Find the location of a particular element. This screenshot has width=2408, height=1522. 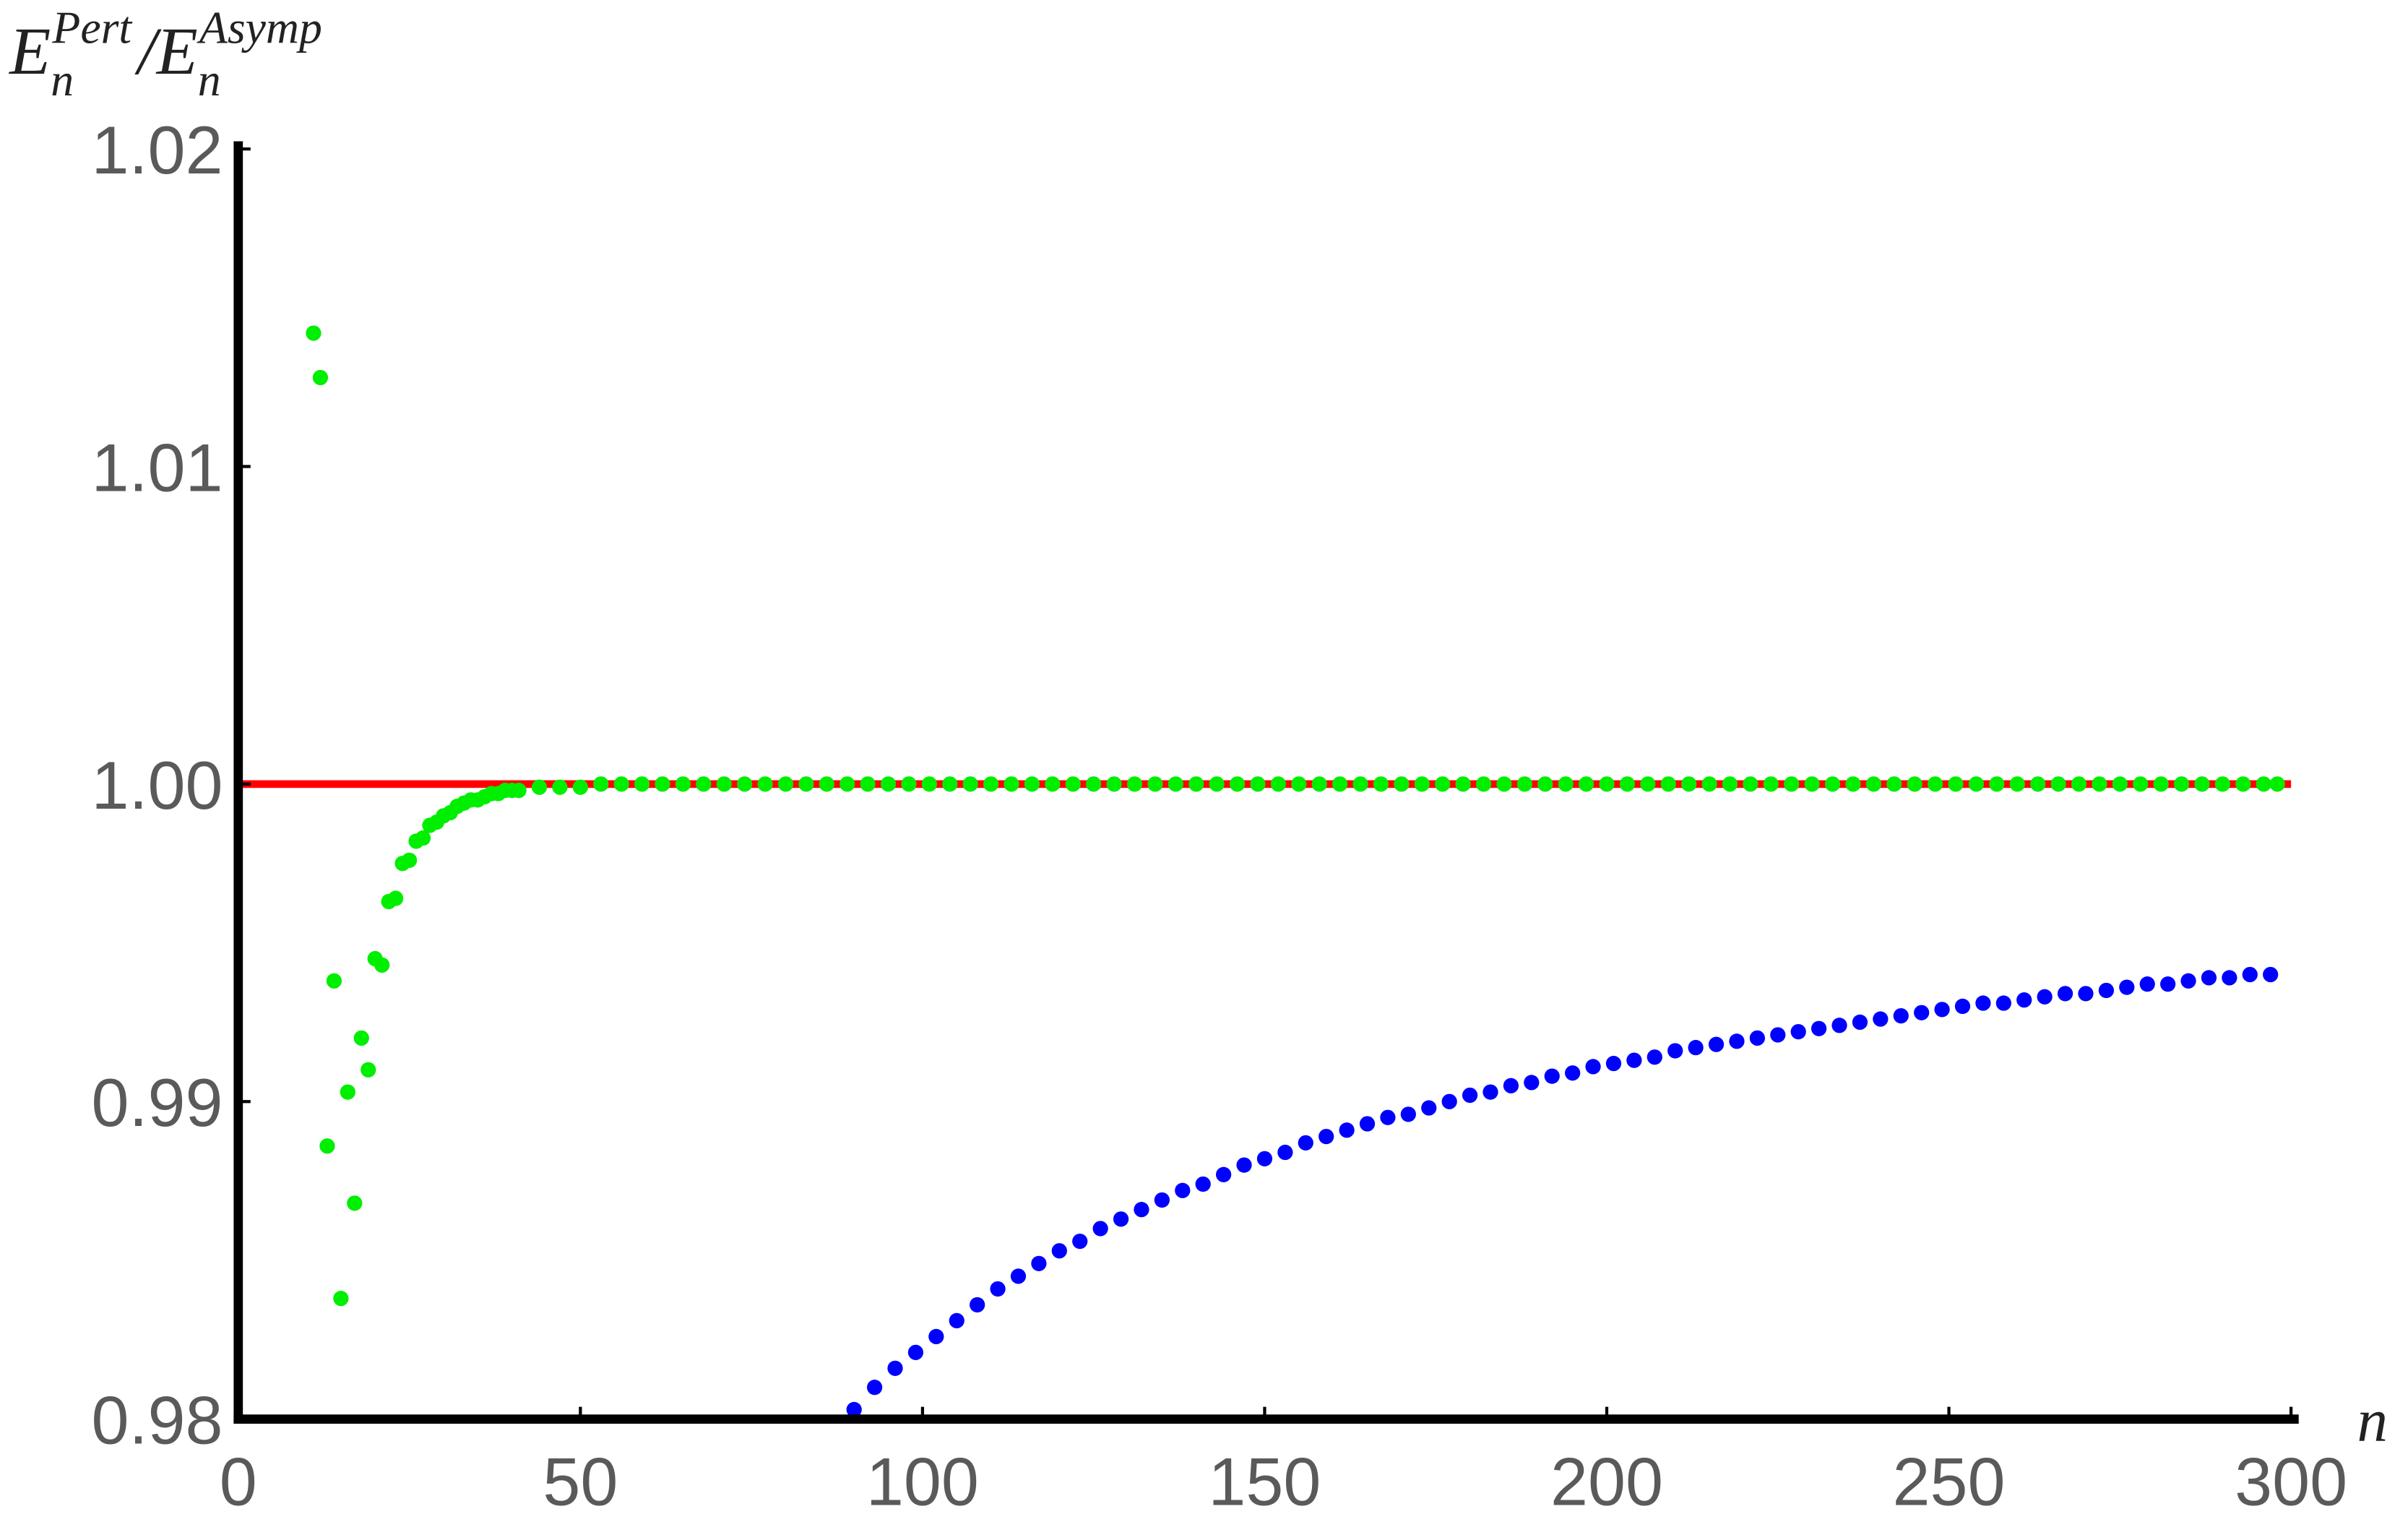

y-label-part: Pert is located at coordinates (91, 28).